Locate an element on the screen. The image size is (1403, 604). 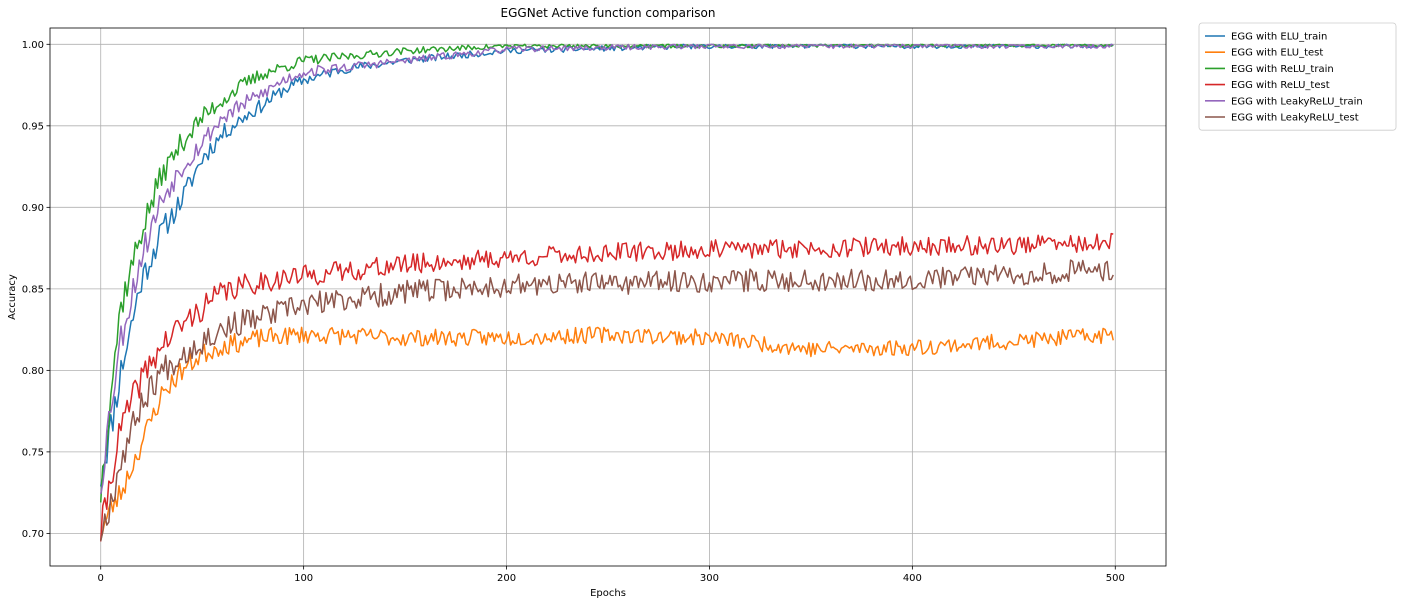
x-tick-label: 400 is located at coordinates (912, 578).